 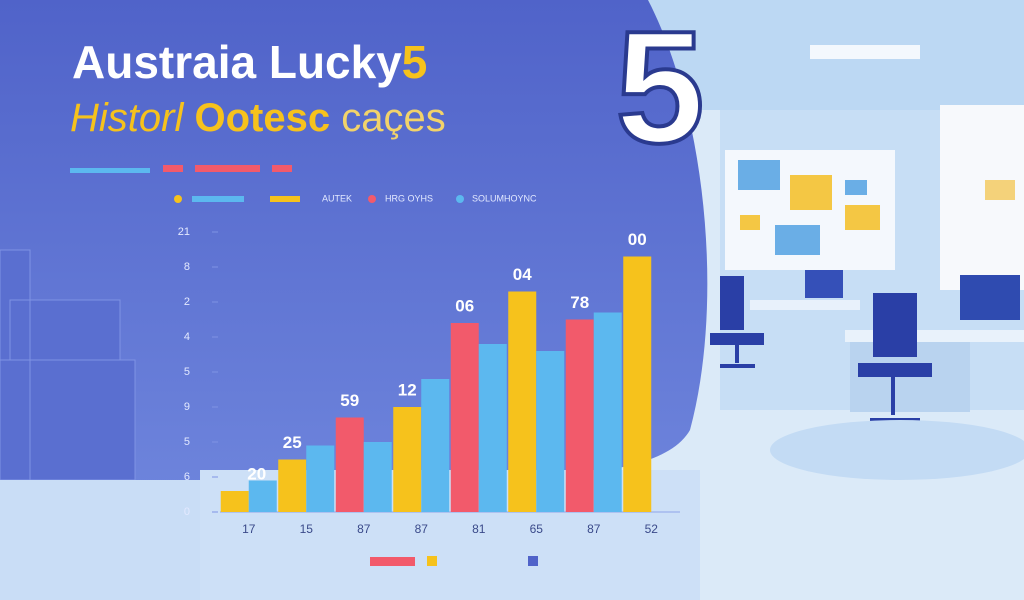 What do you see at coordinates (237, 62) in the screenshot?
I see `title-main: Austraia Lucky` at bounding box center [237, 62].